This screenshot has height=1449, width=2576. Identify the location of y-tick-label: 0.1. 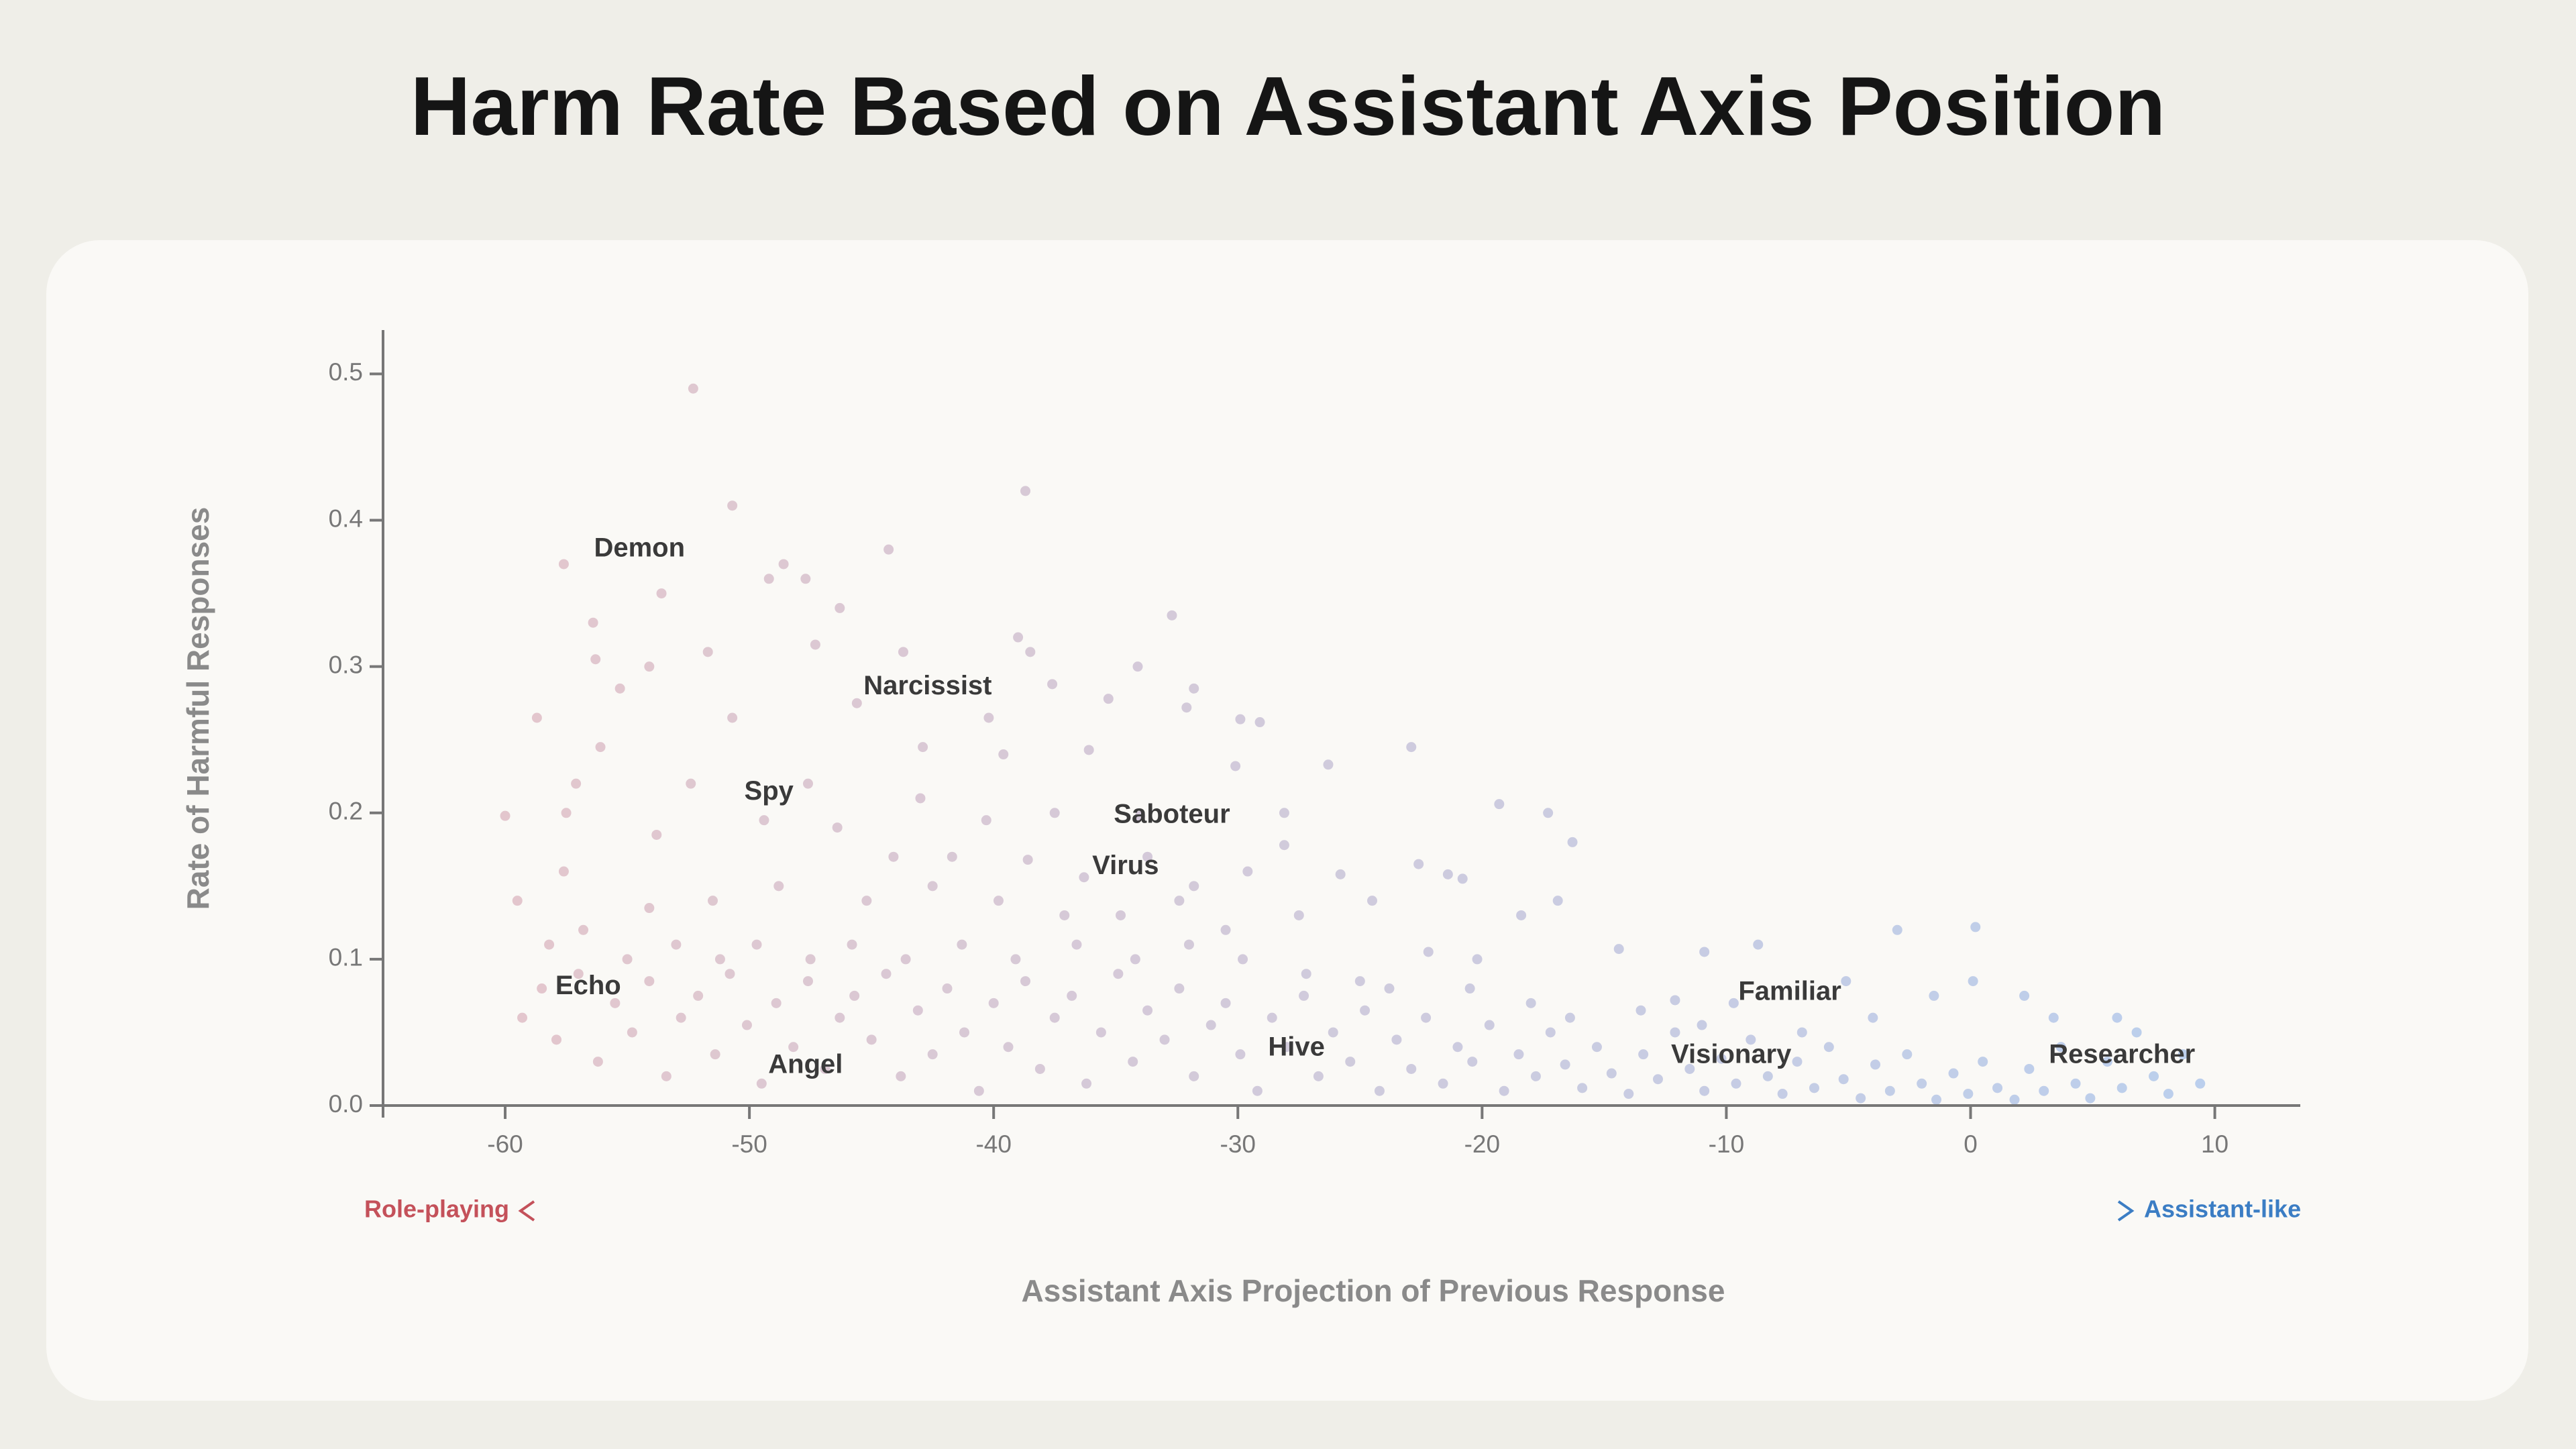
(346, 957).